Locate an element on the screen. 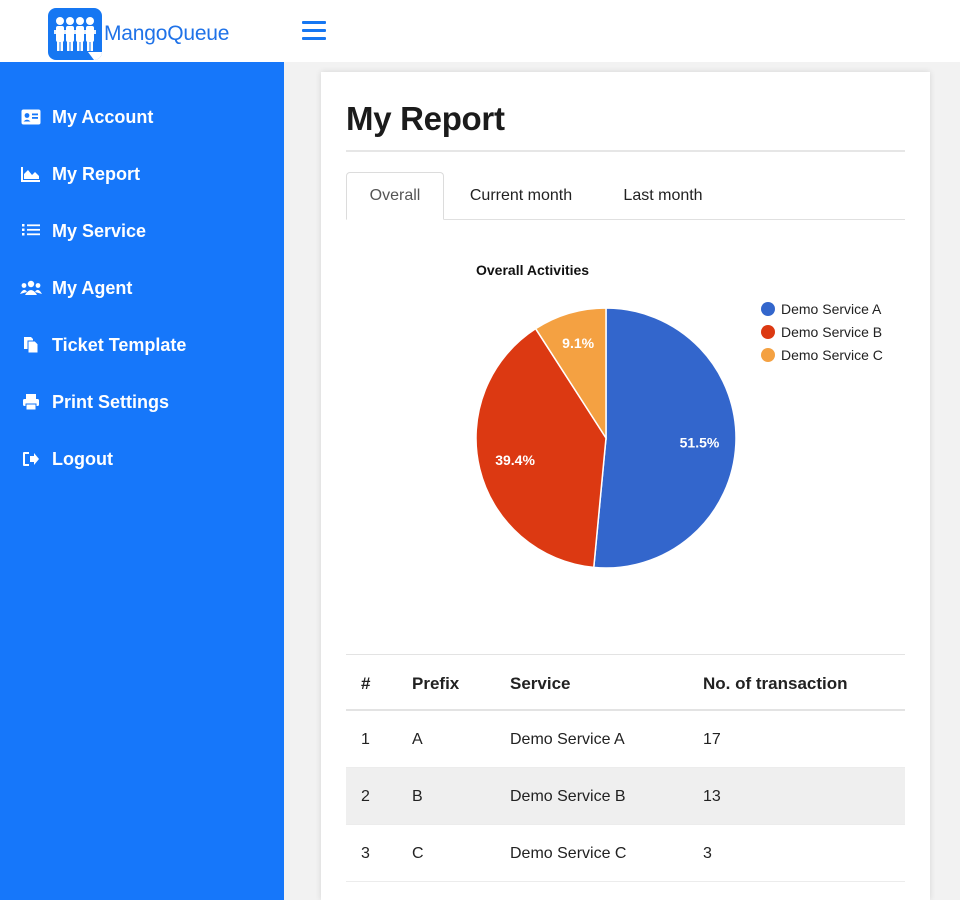 This screenshot has height=900, width=960. users-icon is located at coordinates (31, 288).